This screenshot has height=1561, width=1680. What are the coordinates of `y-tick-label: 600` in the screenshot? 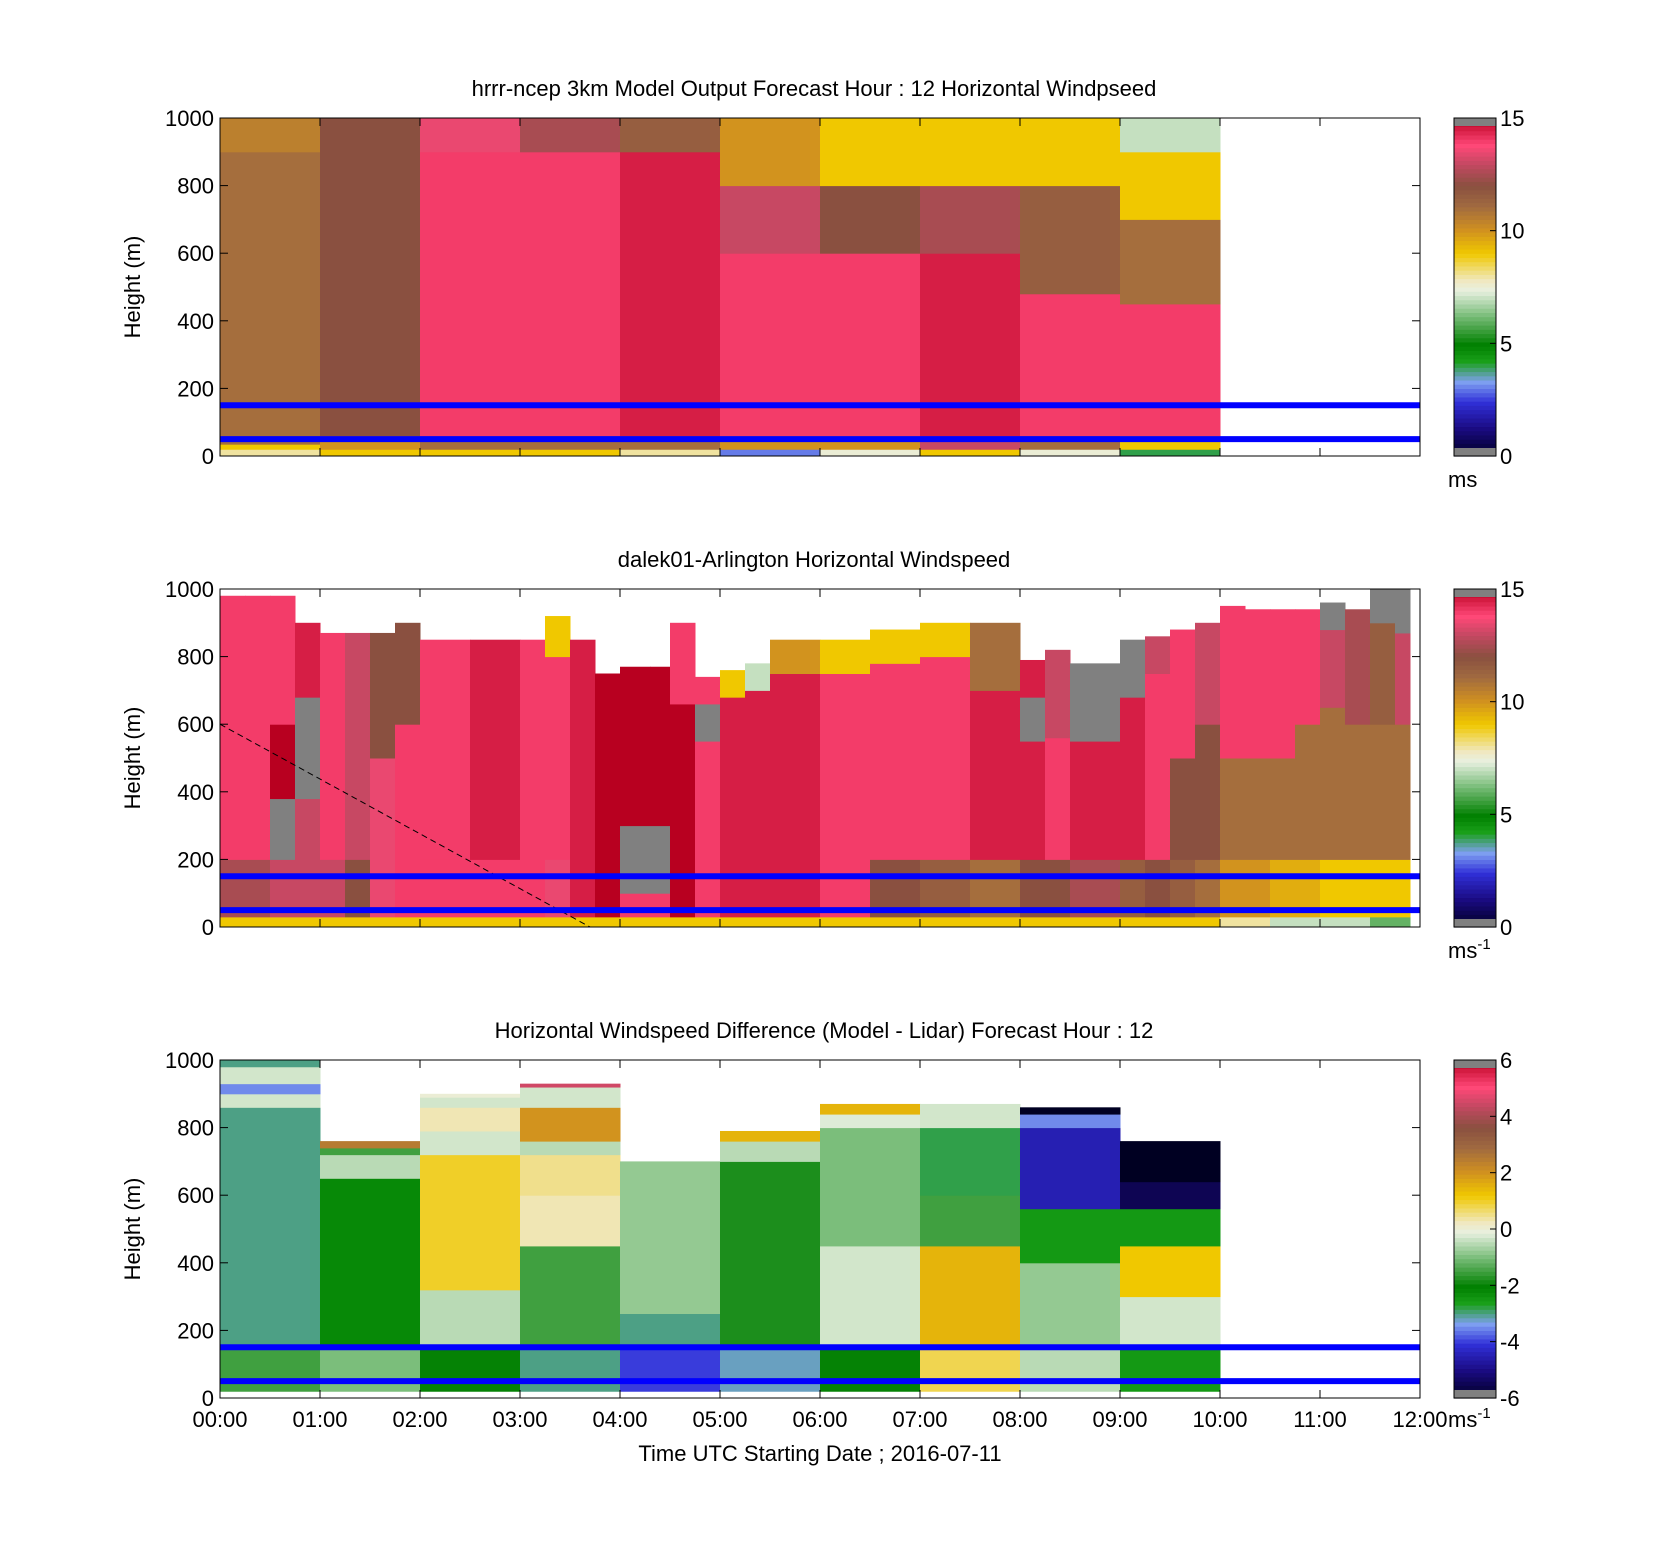 It's located at (195, 1195).